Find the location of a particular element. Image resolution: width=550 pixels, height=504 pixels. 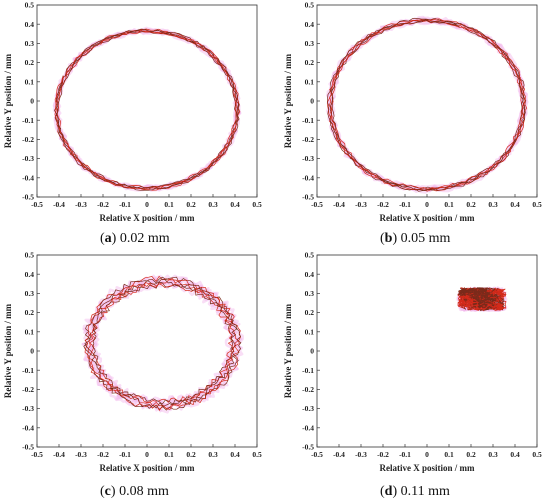

caption-d: (d) 0.11 mm is located at coordinates (415, 491).